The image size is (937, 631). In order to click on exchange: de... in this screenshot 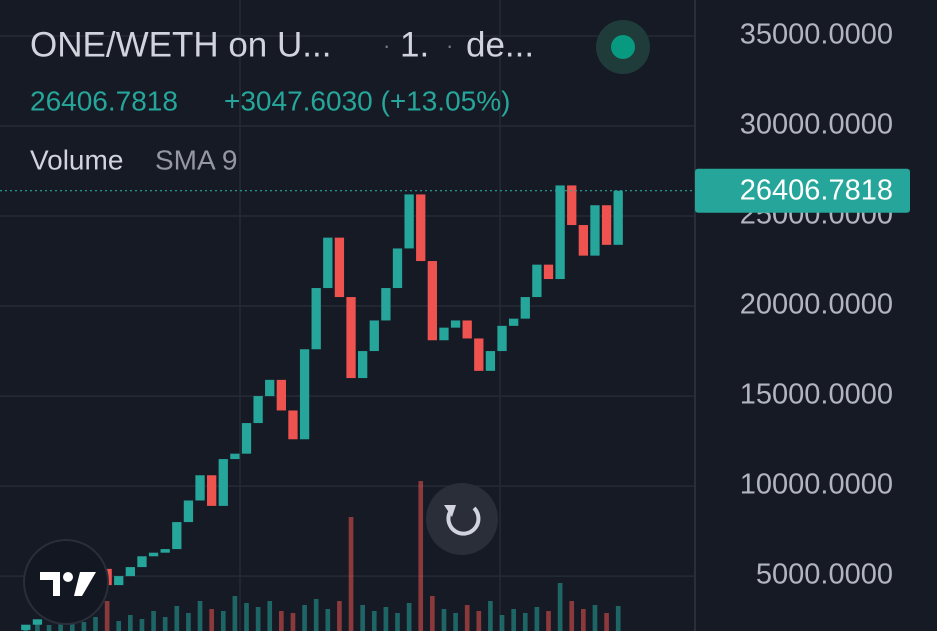, I will do `click(500, 44)`.